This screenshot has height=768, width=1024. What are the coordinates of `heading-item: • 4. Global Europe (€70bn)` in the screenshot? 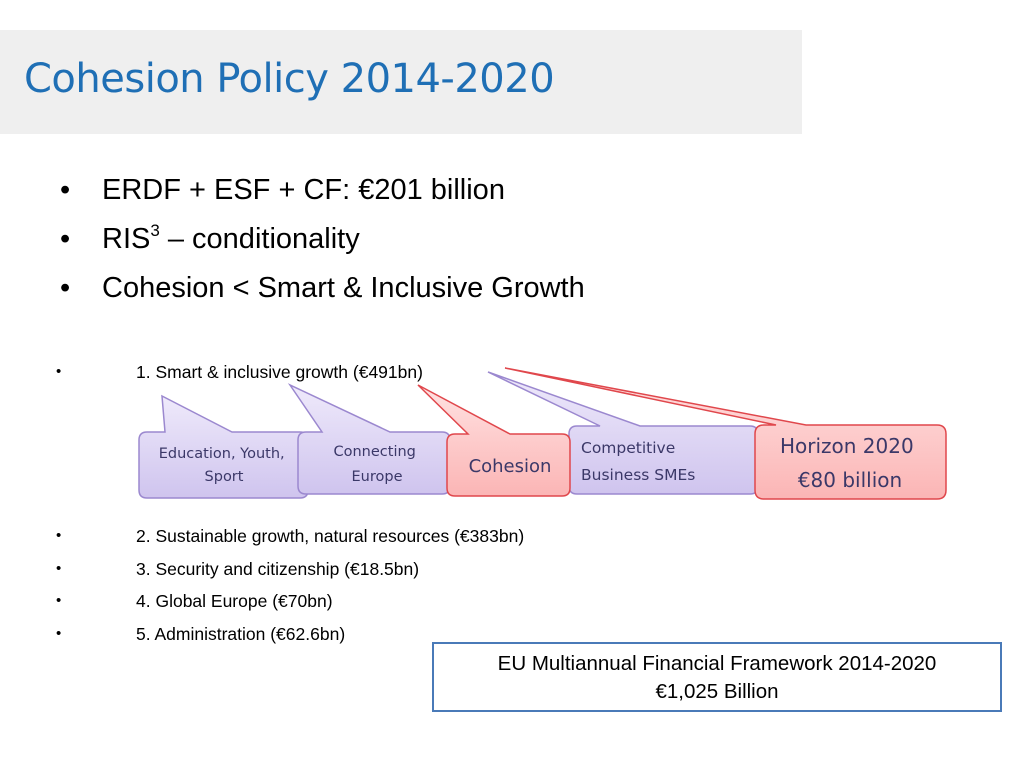 It's located at (290, 601).